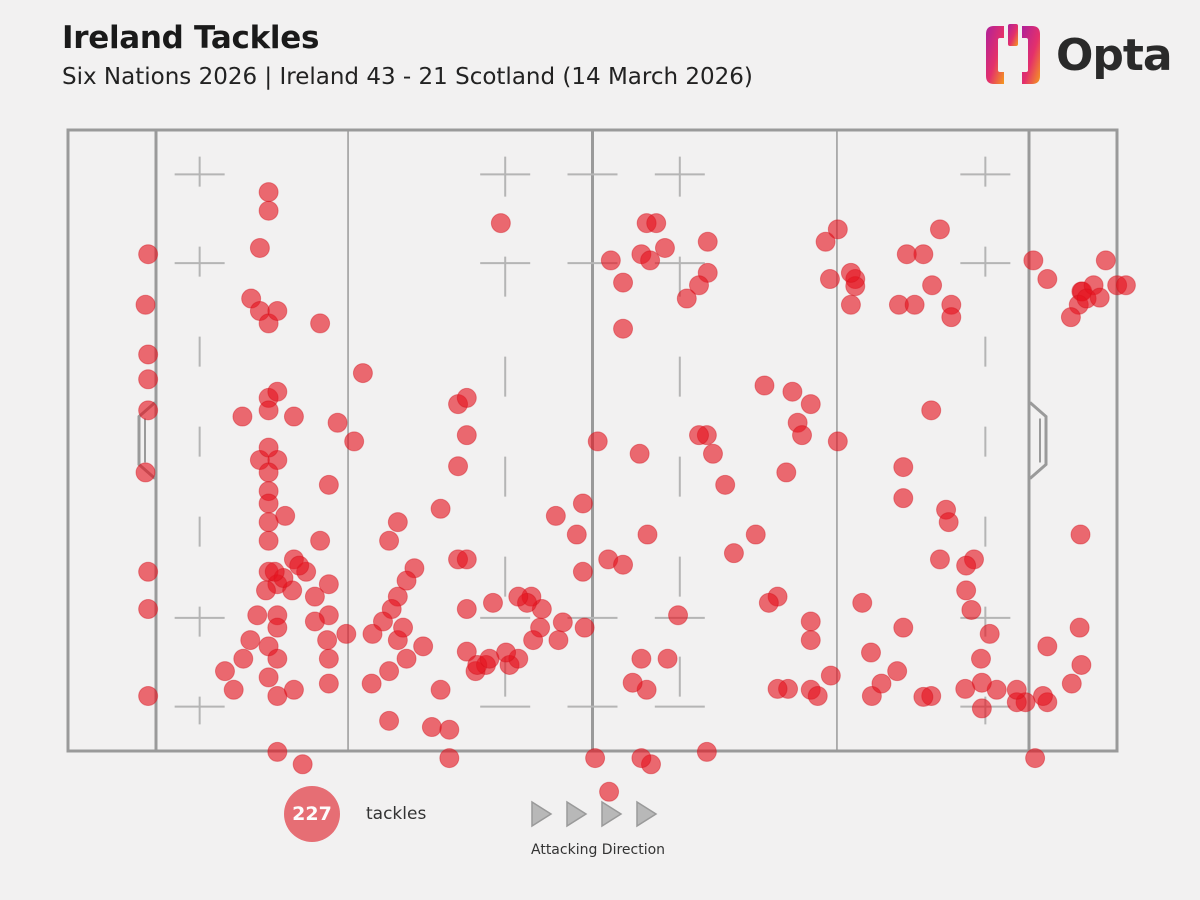 The image size is (1200, 900). I want to click on brand-name: Opta, so click(1114, 55).